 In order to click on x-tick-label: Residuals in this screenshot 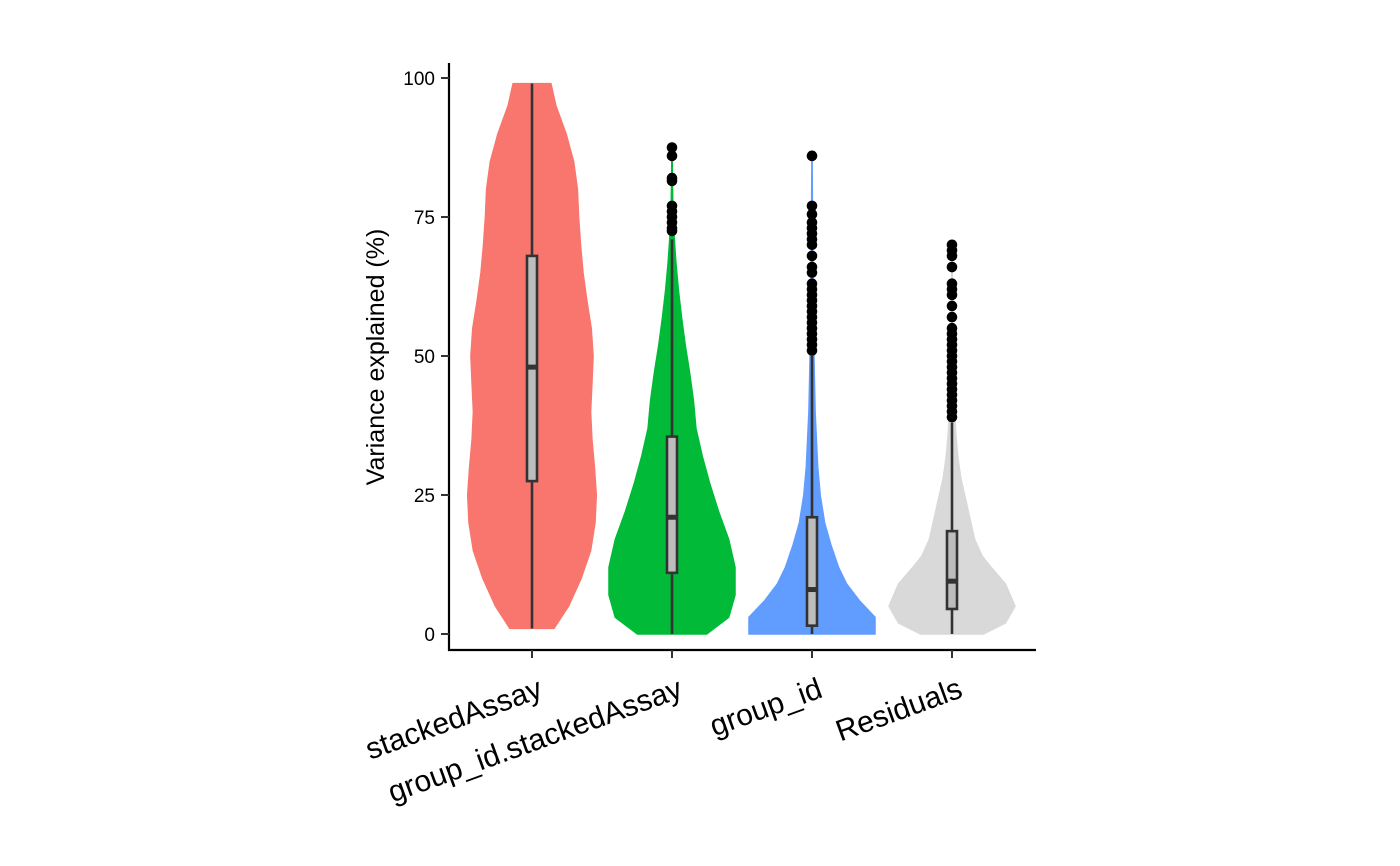, I will do `click(898, 710)`.